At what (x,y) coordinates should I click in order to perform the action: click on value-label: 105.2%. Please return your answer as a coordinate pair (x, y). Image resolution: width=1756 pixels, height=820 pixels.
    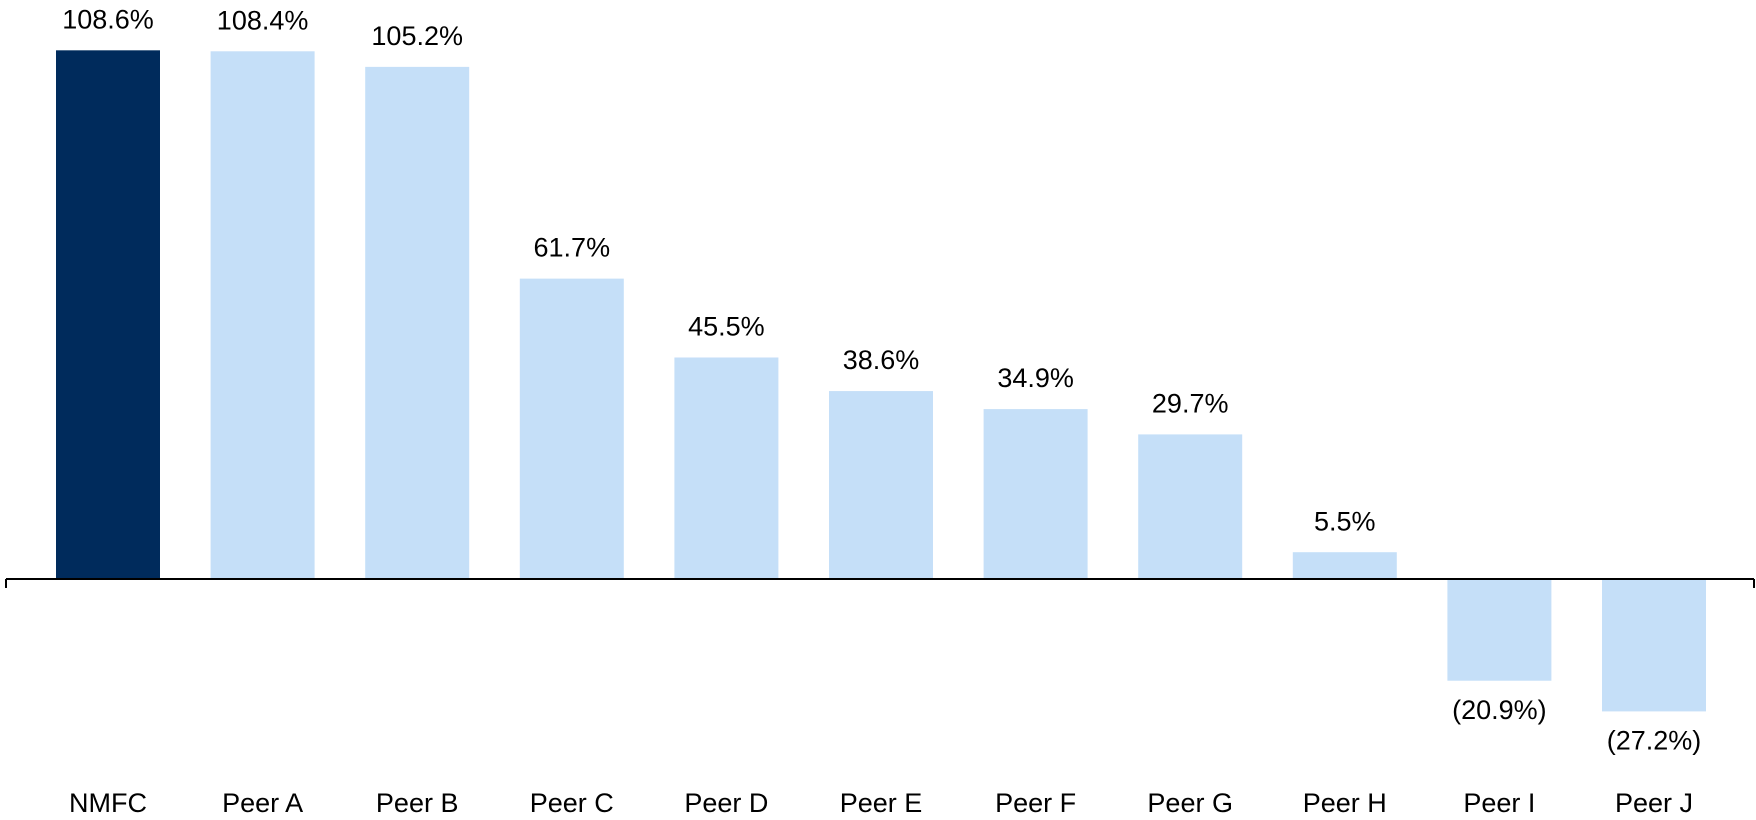
    Looking at the image, I should click on (417, 36).